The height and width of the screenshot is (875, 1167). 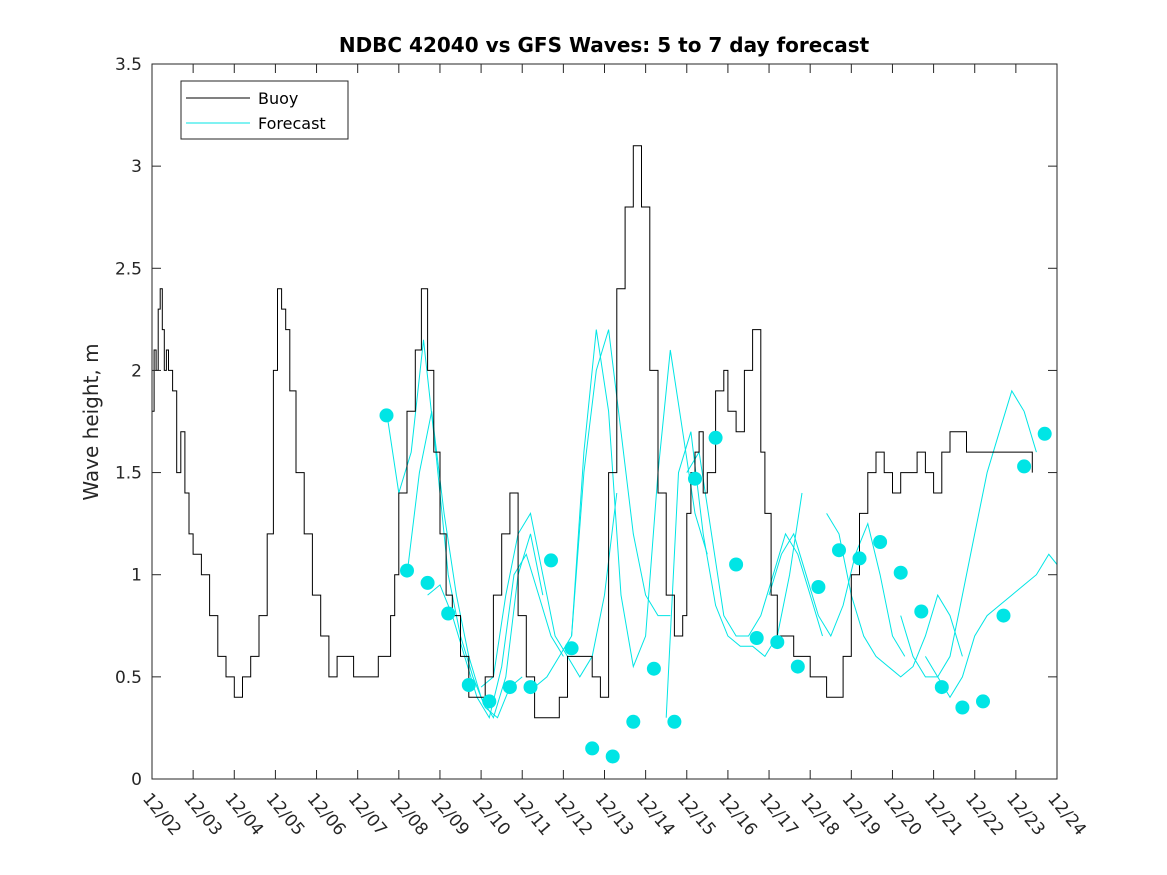 I want to click on y-tick-label: 2, so click(x=136, y=371).